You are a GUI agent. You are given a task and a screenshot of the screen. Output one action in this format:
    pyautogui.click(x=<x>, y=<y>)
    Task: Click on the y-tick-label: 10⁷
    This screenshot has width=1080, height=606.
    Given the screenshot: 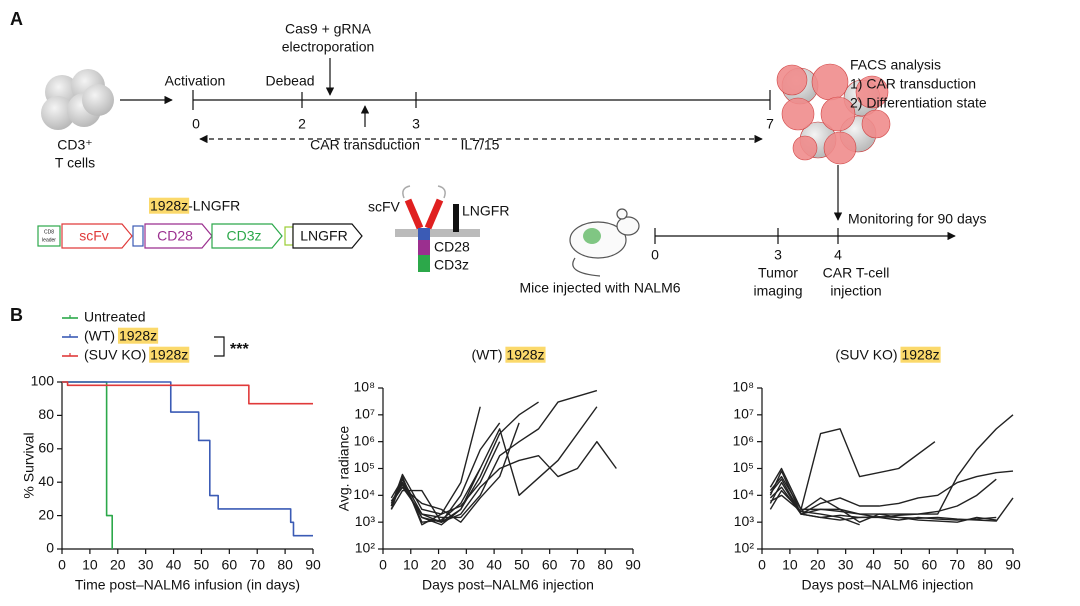 What is the action you would take?
    pyautogui.click(x=364, y=414)
    